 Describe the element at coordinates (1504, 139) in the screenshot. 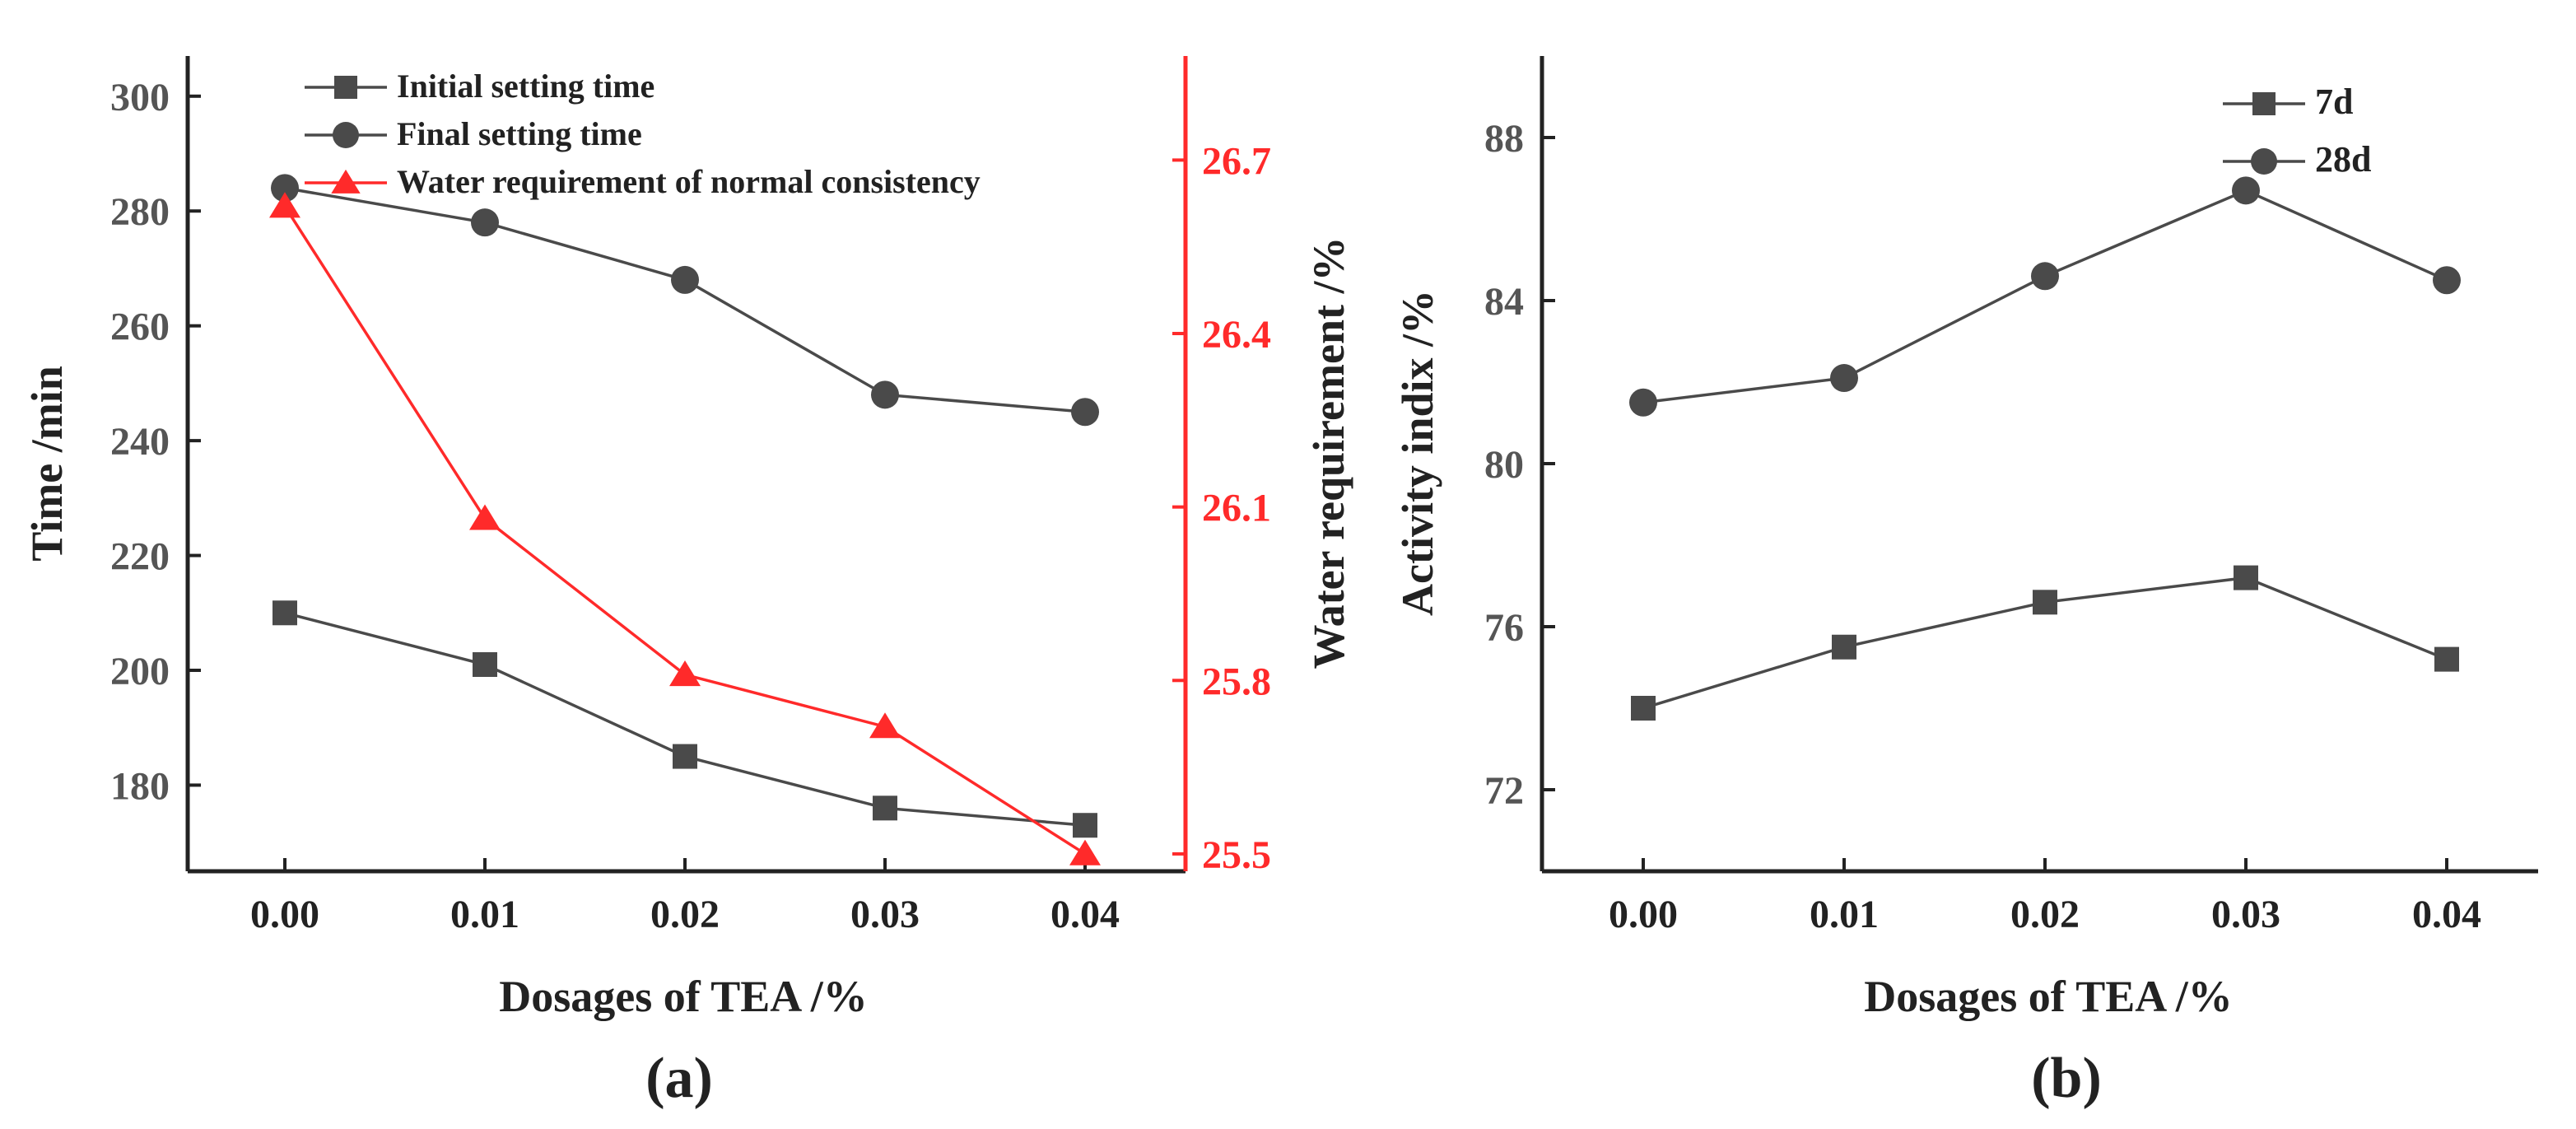

I see `y-tick-label: 88` at that location.